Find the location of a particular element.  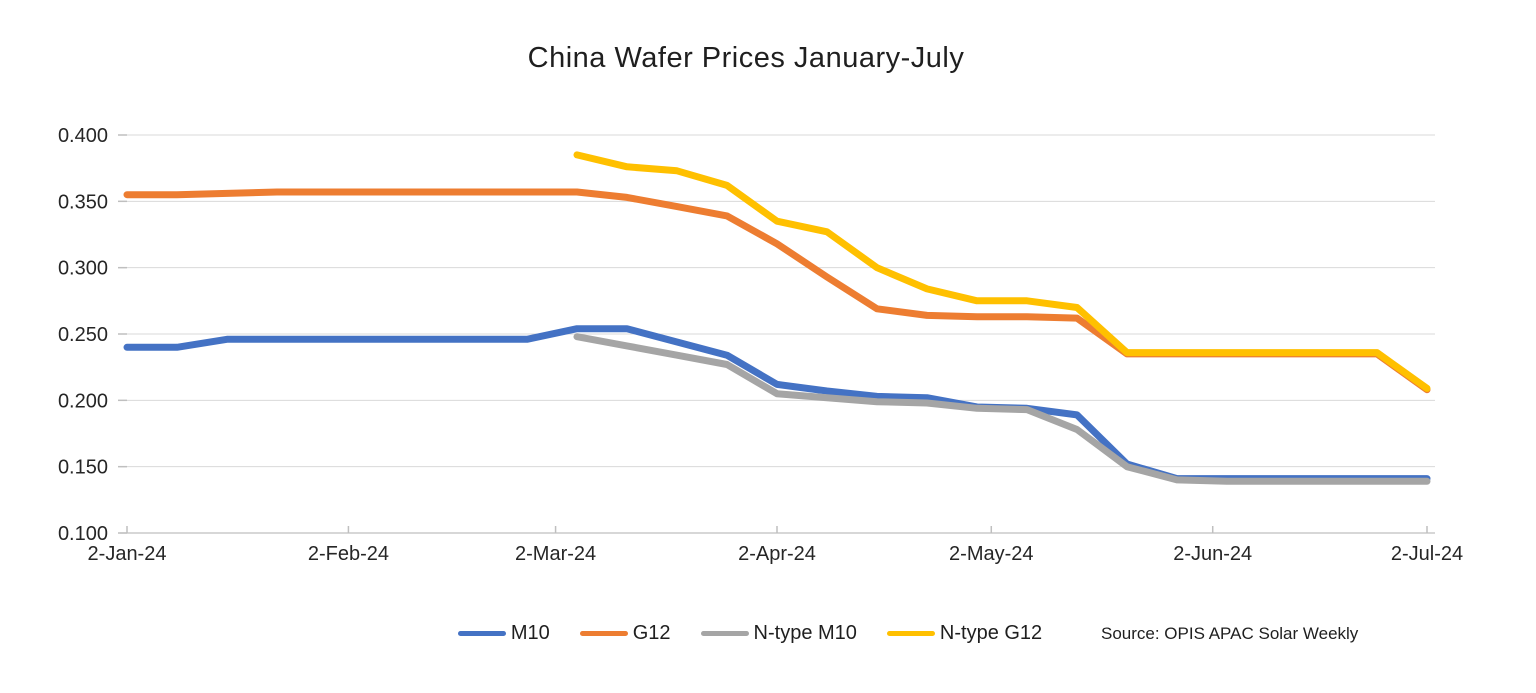

legend-label-n-type-m10: N-type M10 is located at coordinates (805, 633).